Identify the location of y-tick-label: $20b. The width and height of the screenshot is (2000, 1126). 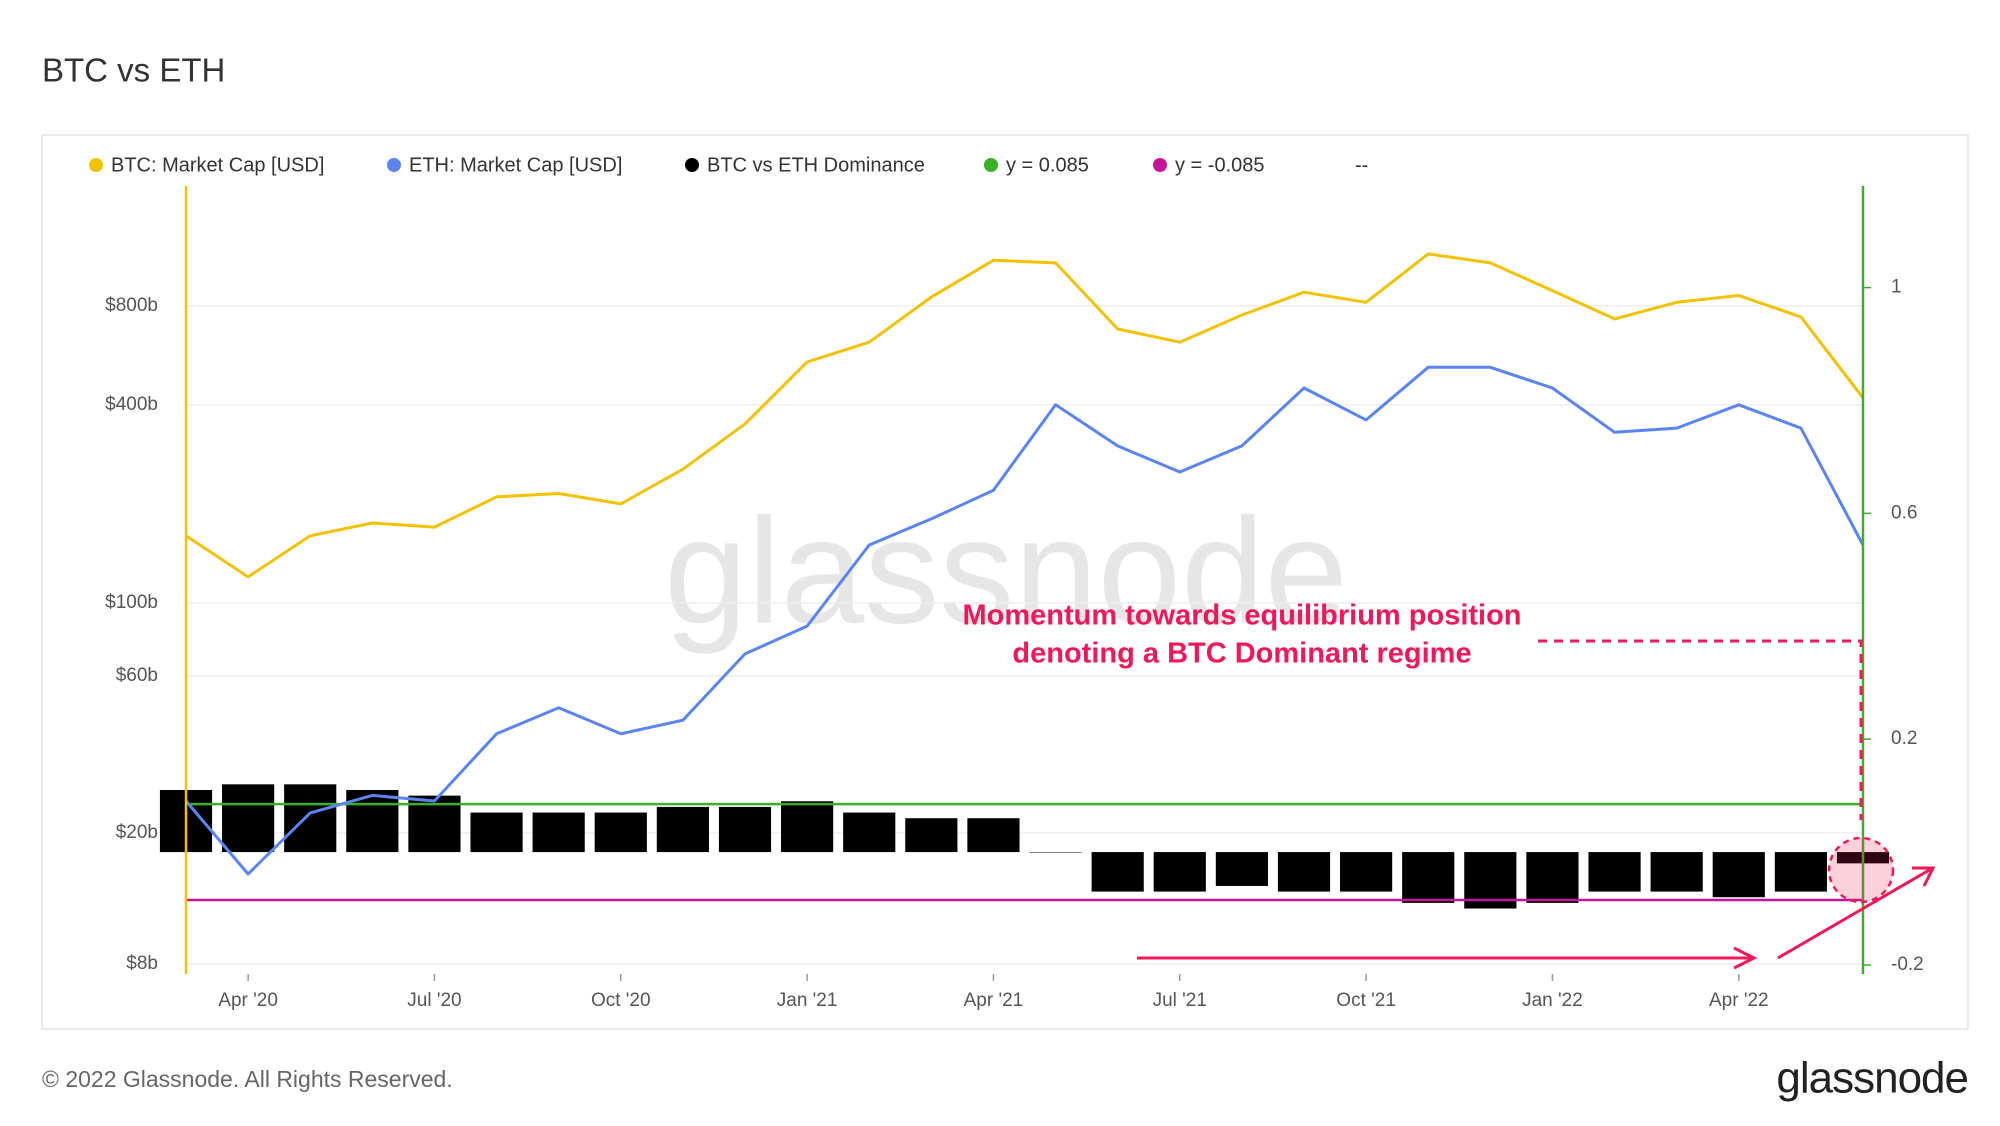
(137, 832).